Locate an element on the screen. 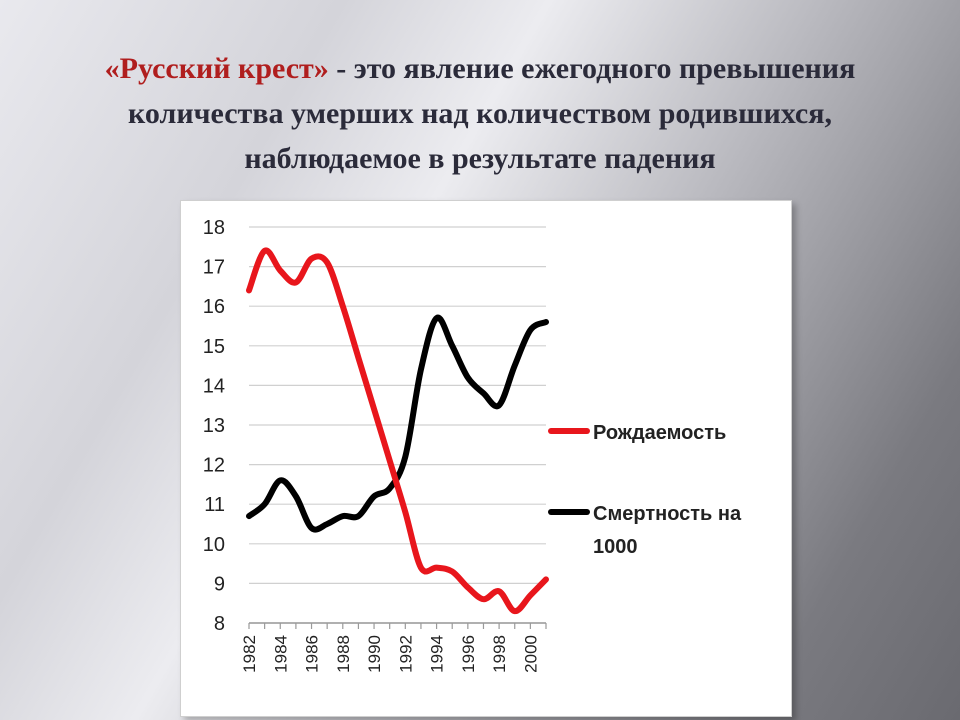  legend: Рождаемость Смертность на 1000 is located at coordinates (645, 490).